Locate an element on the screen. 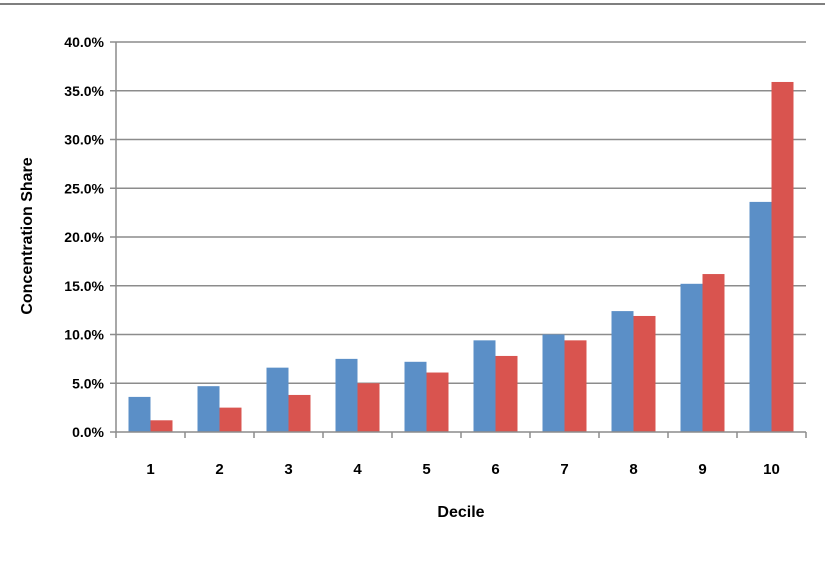 The width and height of the screenshot is (825, 562). x-tick-label: 4 is located at coordinates (357, 469).